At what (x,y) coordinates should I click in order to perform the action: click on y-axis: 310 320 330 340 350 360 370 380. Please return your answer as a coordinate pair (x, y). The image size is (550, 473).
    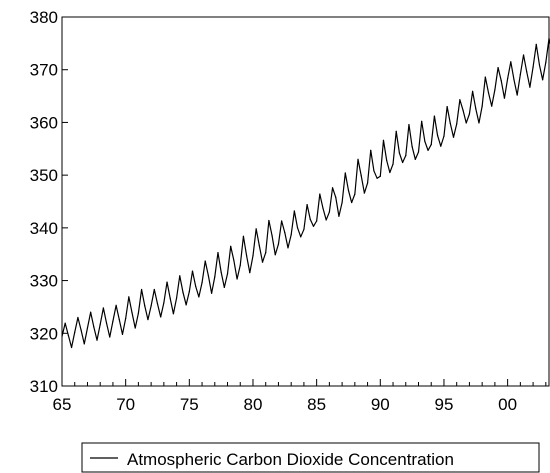
    Looking at the image, I should click on (49, 202).